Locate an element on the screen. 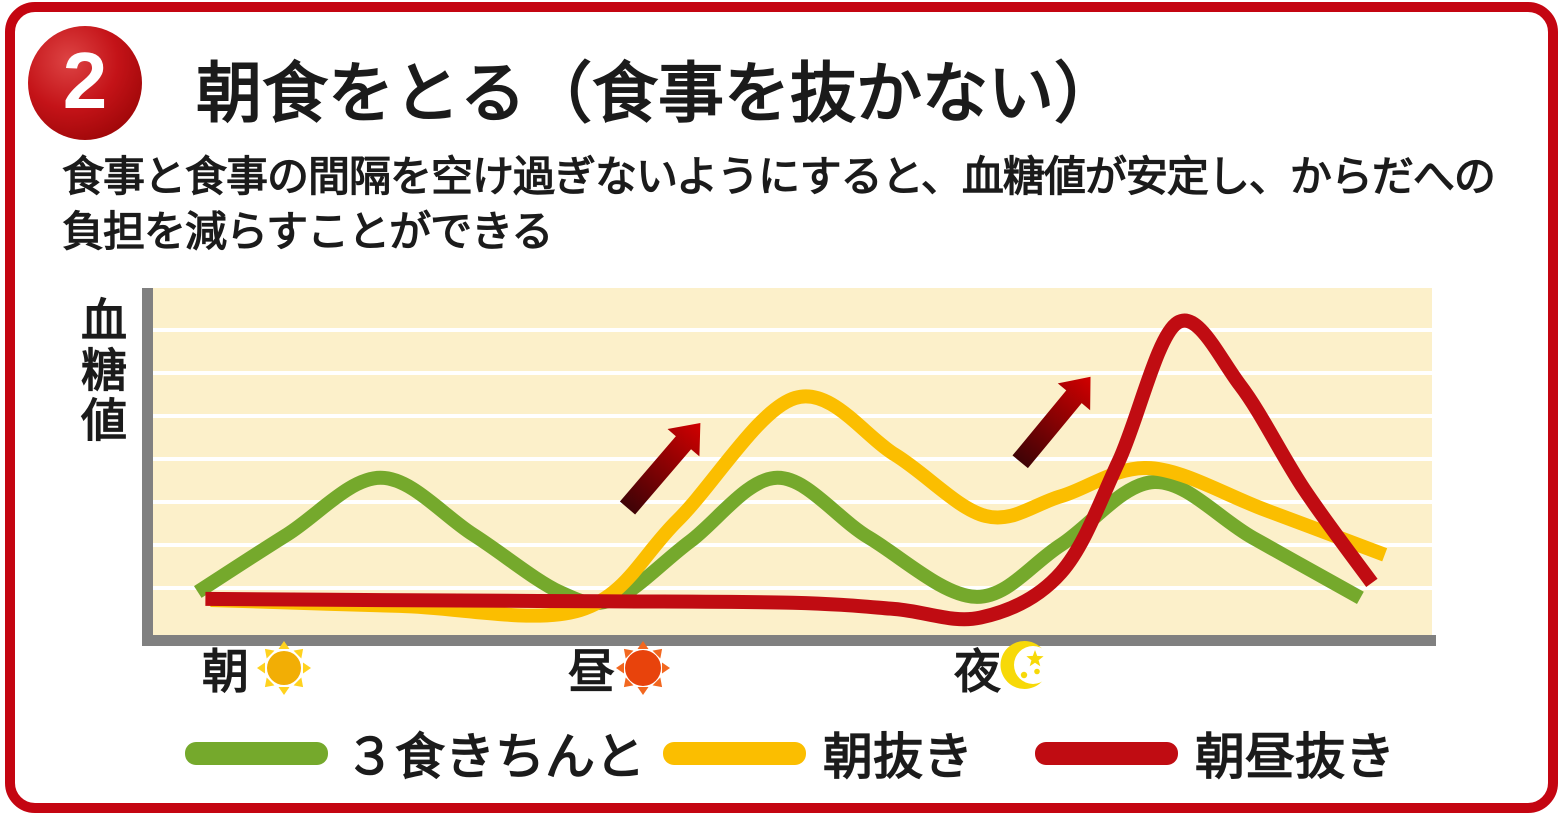 This screenshot has height=823, width=1564. x-axis-label-night: 夜 is located at coordinates (977, 671).